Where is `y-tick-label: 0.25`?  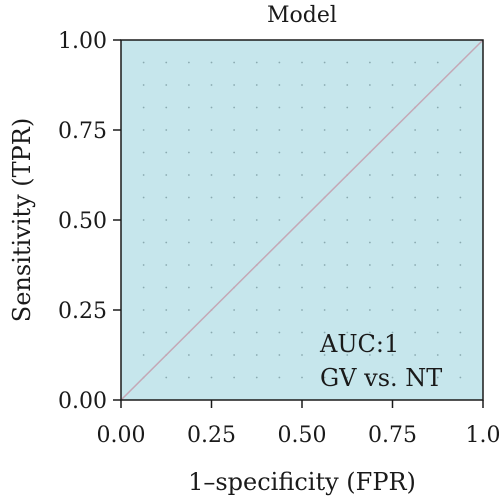 y-tick-label: 0.25 is located at coordinates (82, 311).